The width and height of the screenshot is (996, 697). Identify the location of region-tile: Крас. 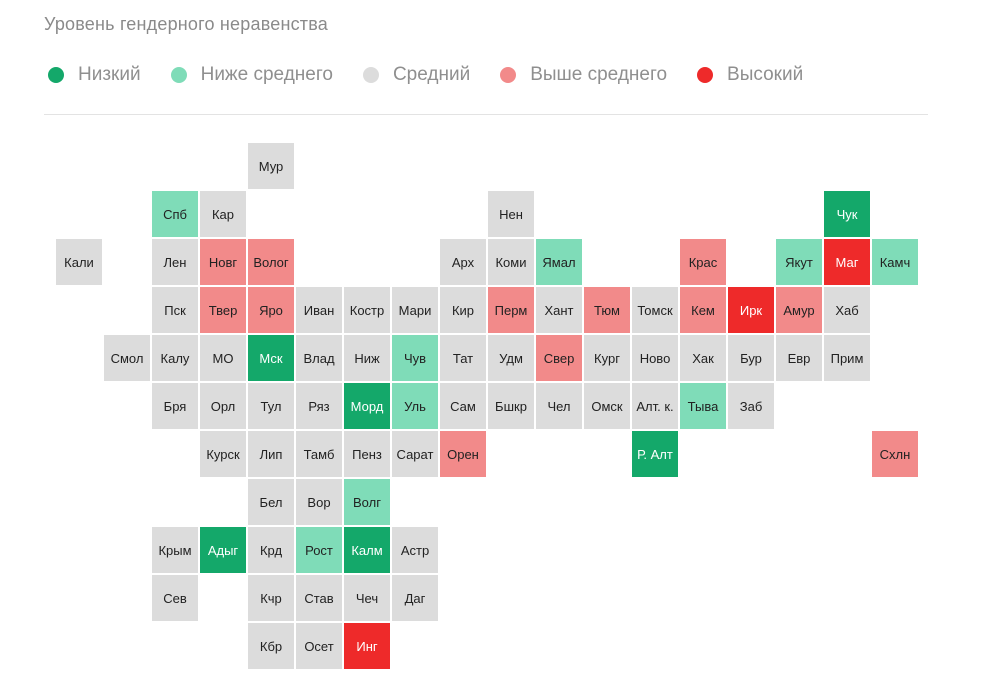
(703, 262).